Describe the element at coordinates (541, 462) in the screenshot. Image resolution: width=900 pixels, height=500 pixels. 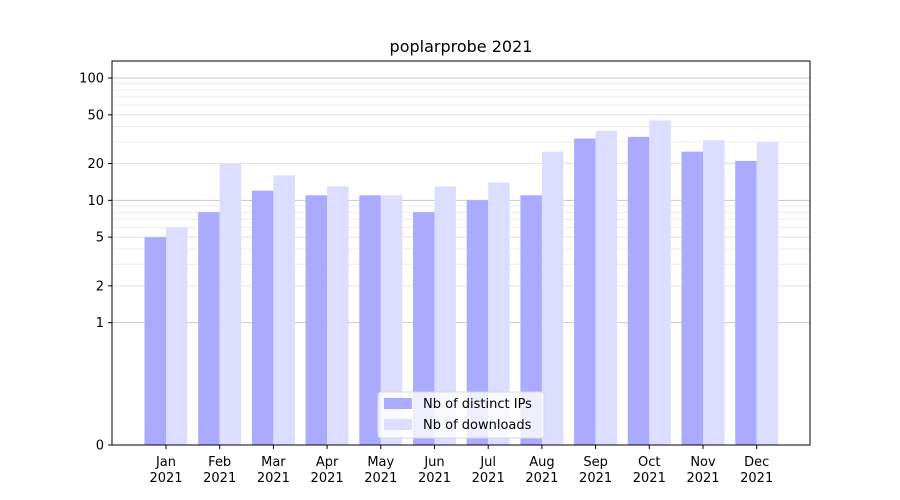
I see `x-tick-label-month: Aug` at that location.